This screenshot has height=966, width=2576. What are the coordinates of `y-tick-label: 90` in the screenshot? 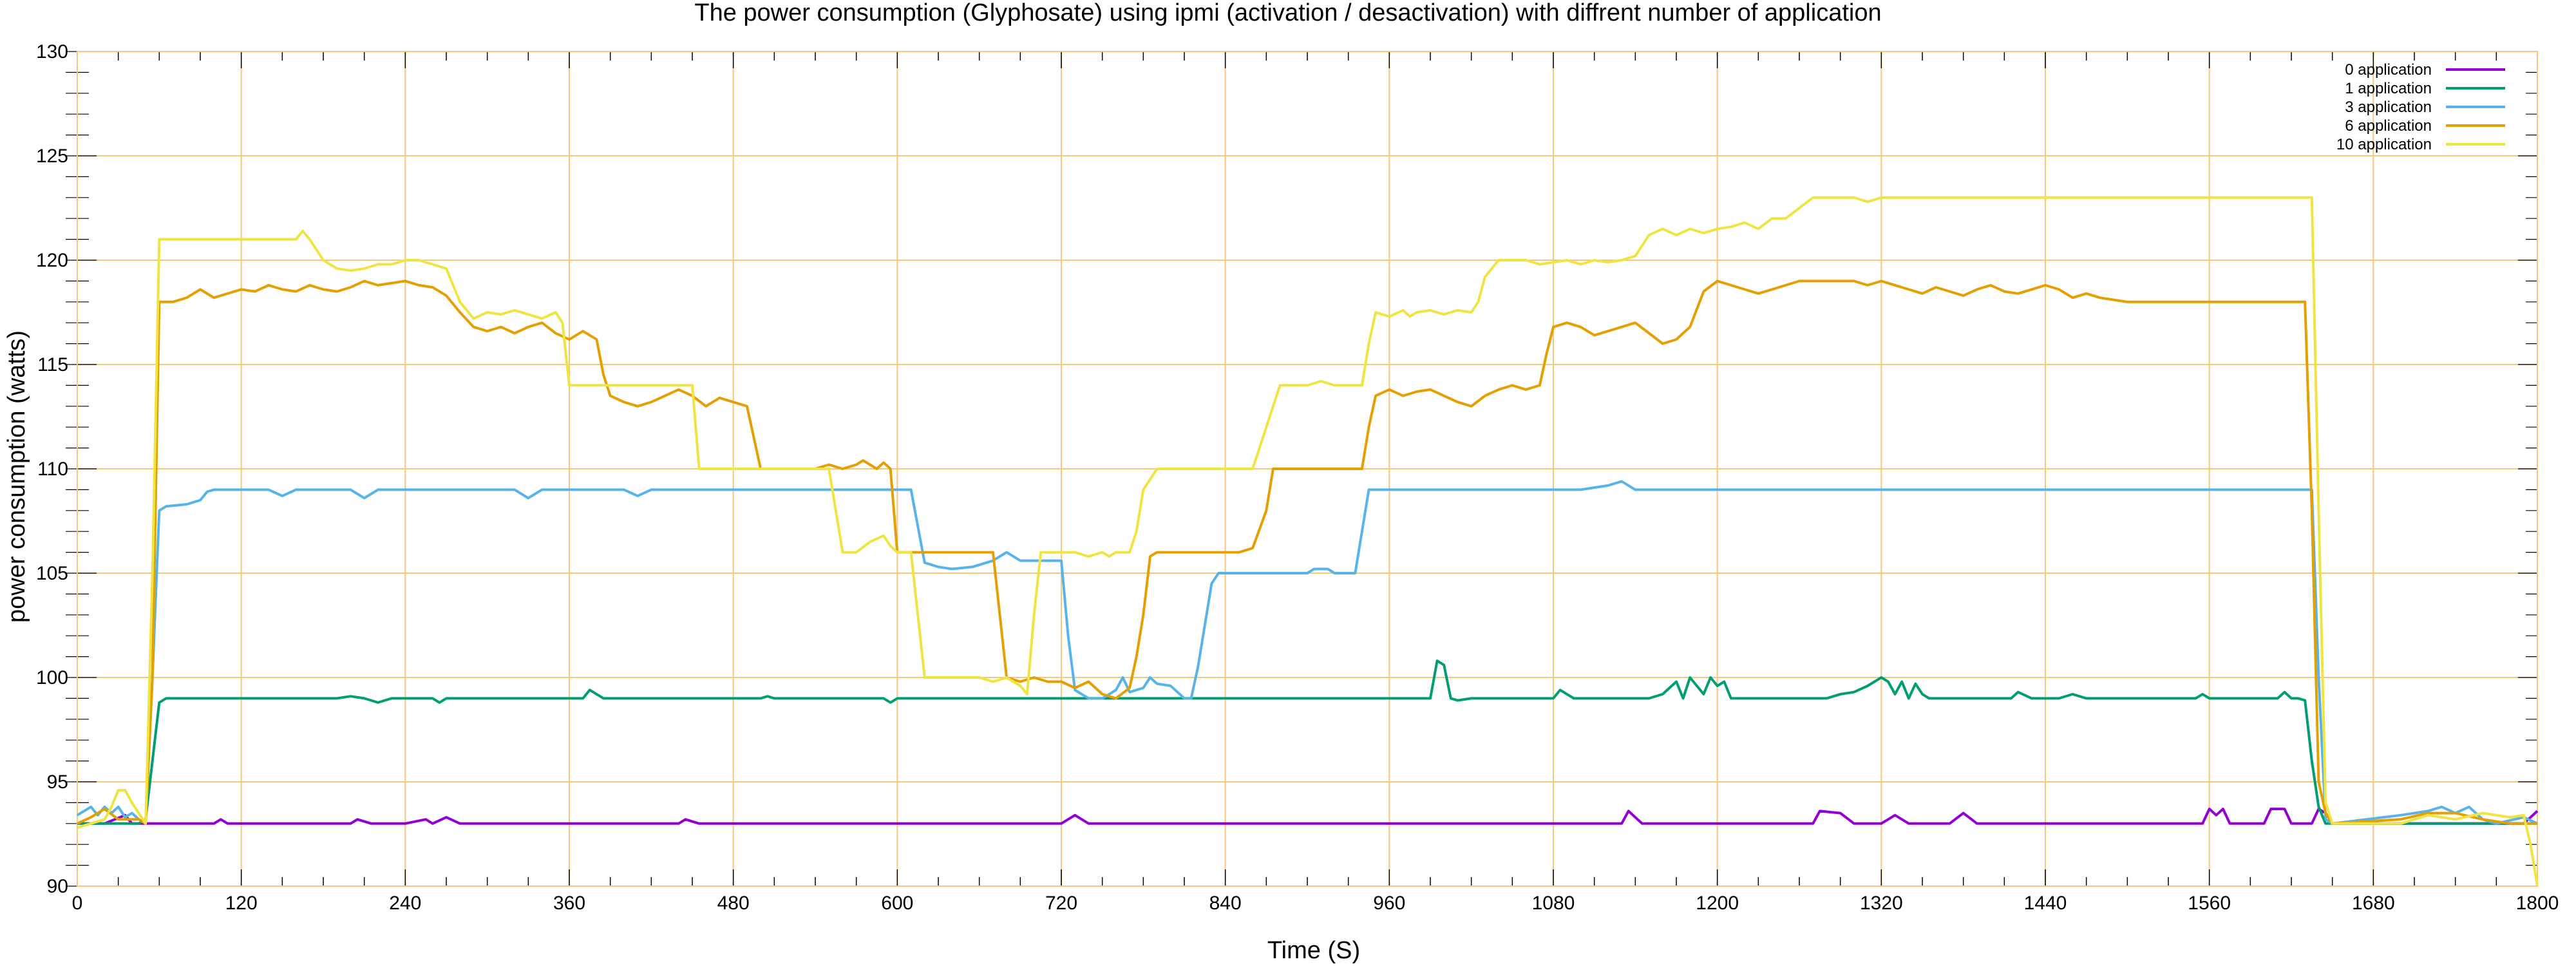 It's located at (58, 886).